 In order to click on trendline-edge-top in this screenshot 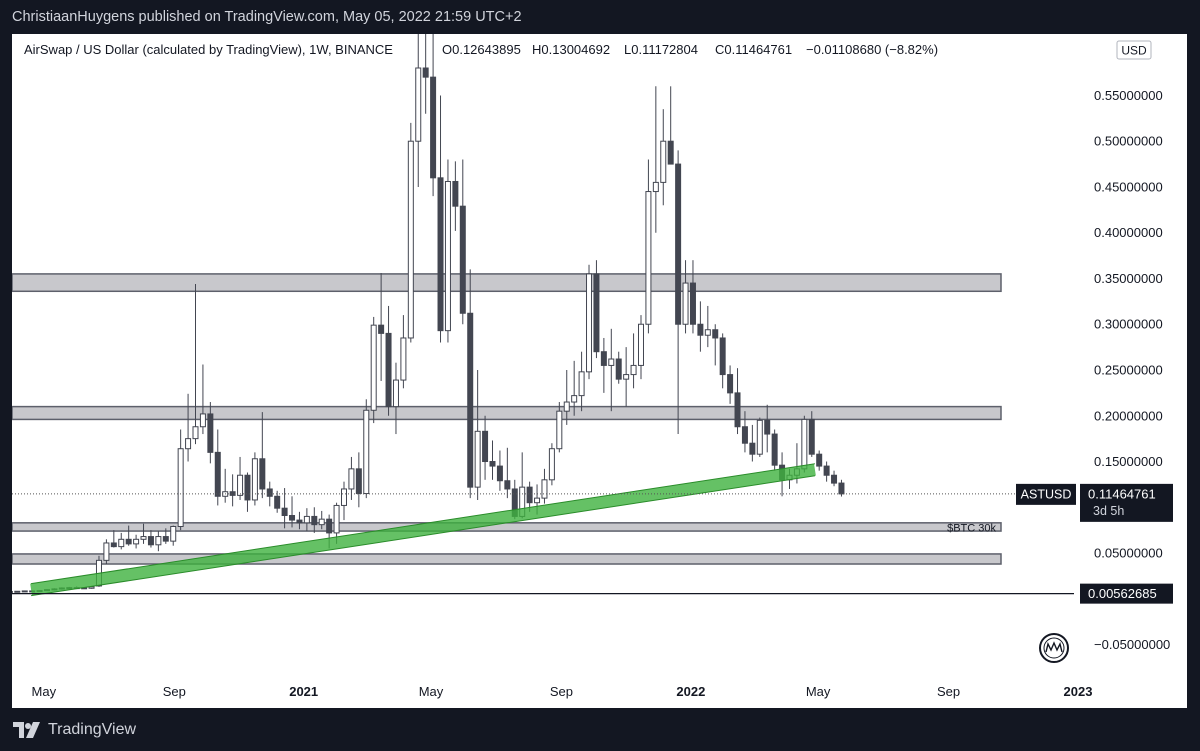, I will do `click(423, 524)`.